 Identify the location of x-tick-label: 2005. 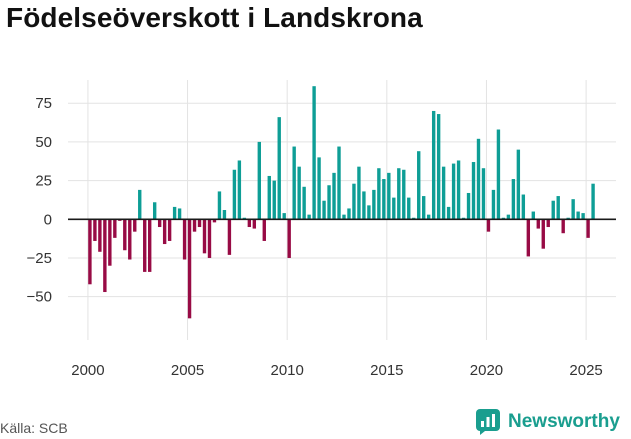
(187, 370).